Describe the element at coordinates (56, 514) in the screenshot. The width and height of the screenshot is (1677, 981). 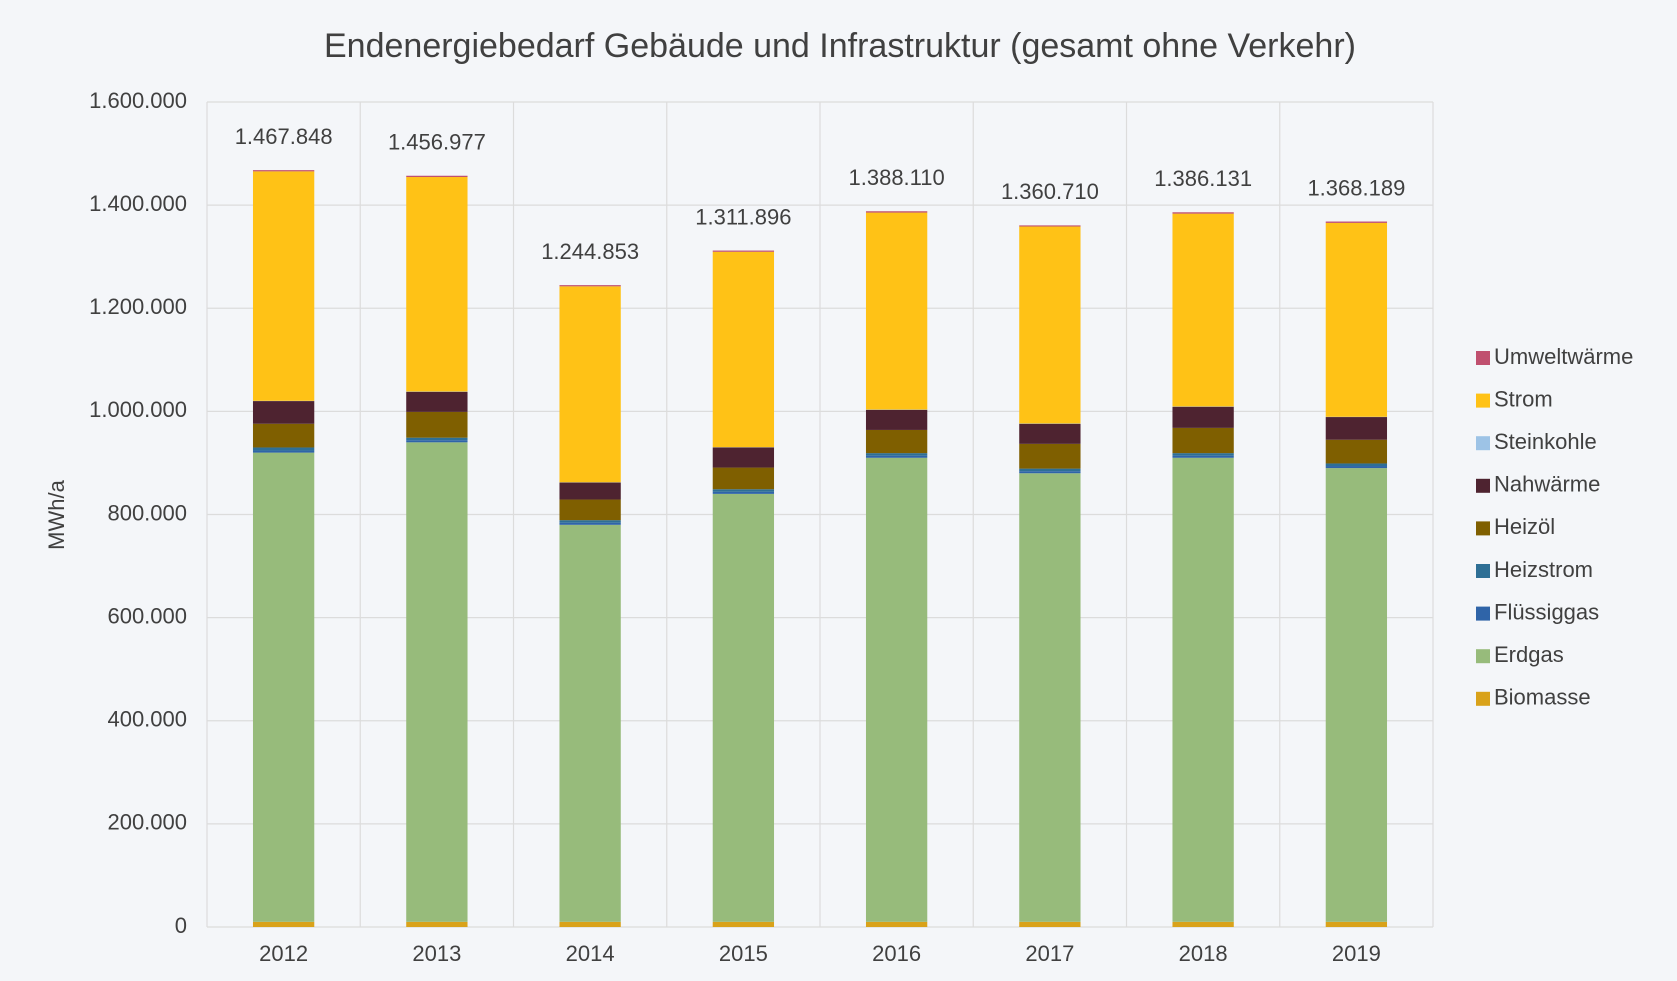
I see `y-axis-label: MWh/a` at that location.